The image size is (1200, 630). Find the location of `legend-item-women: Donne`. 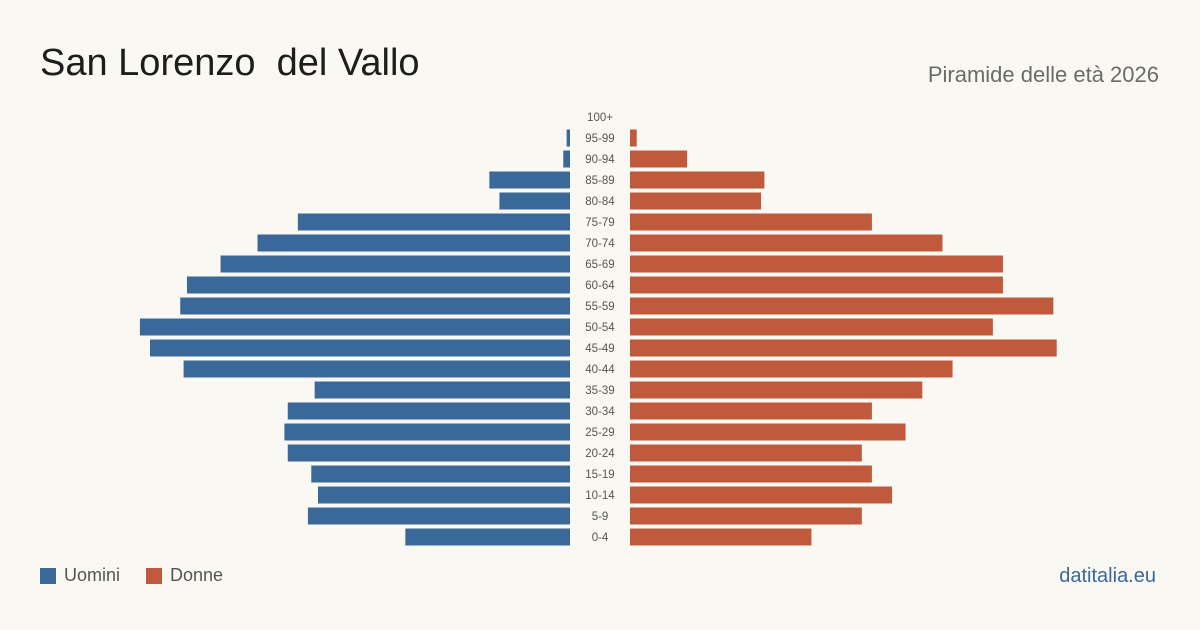

legend-item-women: Donne is located at coordinates (184, 575).